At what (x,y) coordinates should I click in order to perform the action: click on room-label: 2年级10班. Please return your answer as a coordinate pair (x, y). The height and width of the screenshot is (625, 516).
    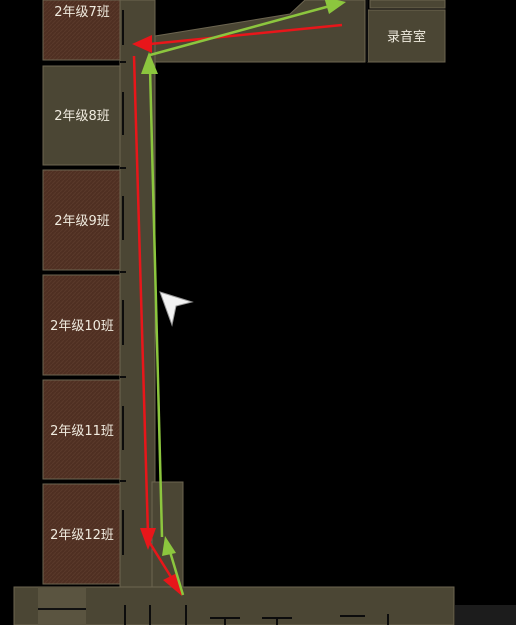
    Looking at the image, I should click on (82, 326).